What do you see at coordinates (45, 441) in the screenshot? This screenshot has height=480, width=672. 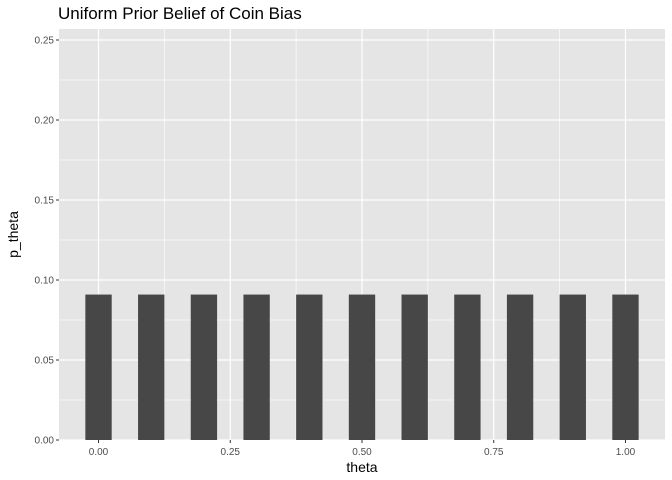 I see `y-tick-label: 0.00` at bounding box center [45, 441].